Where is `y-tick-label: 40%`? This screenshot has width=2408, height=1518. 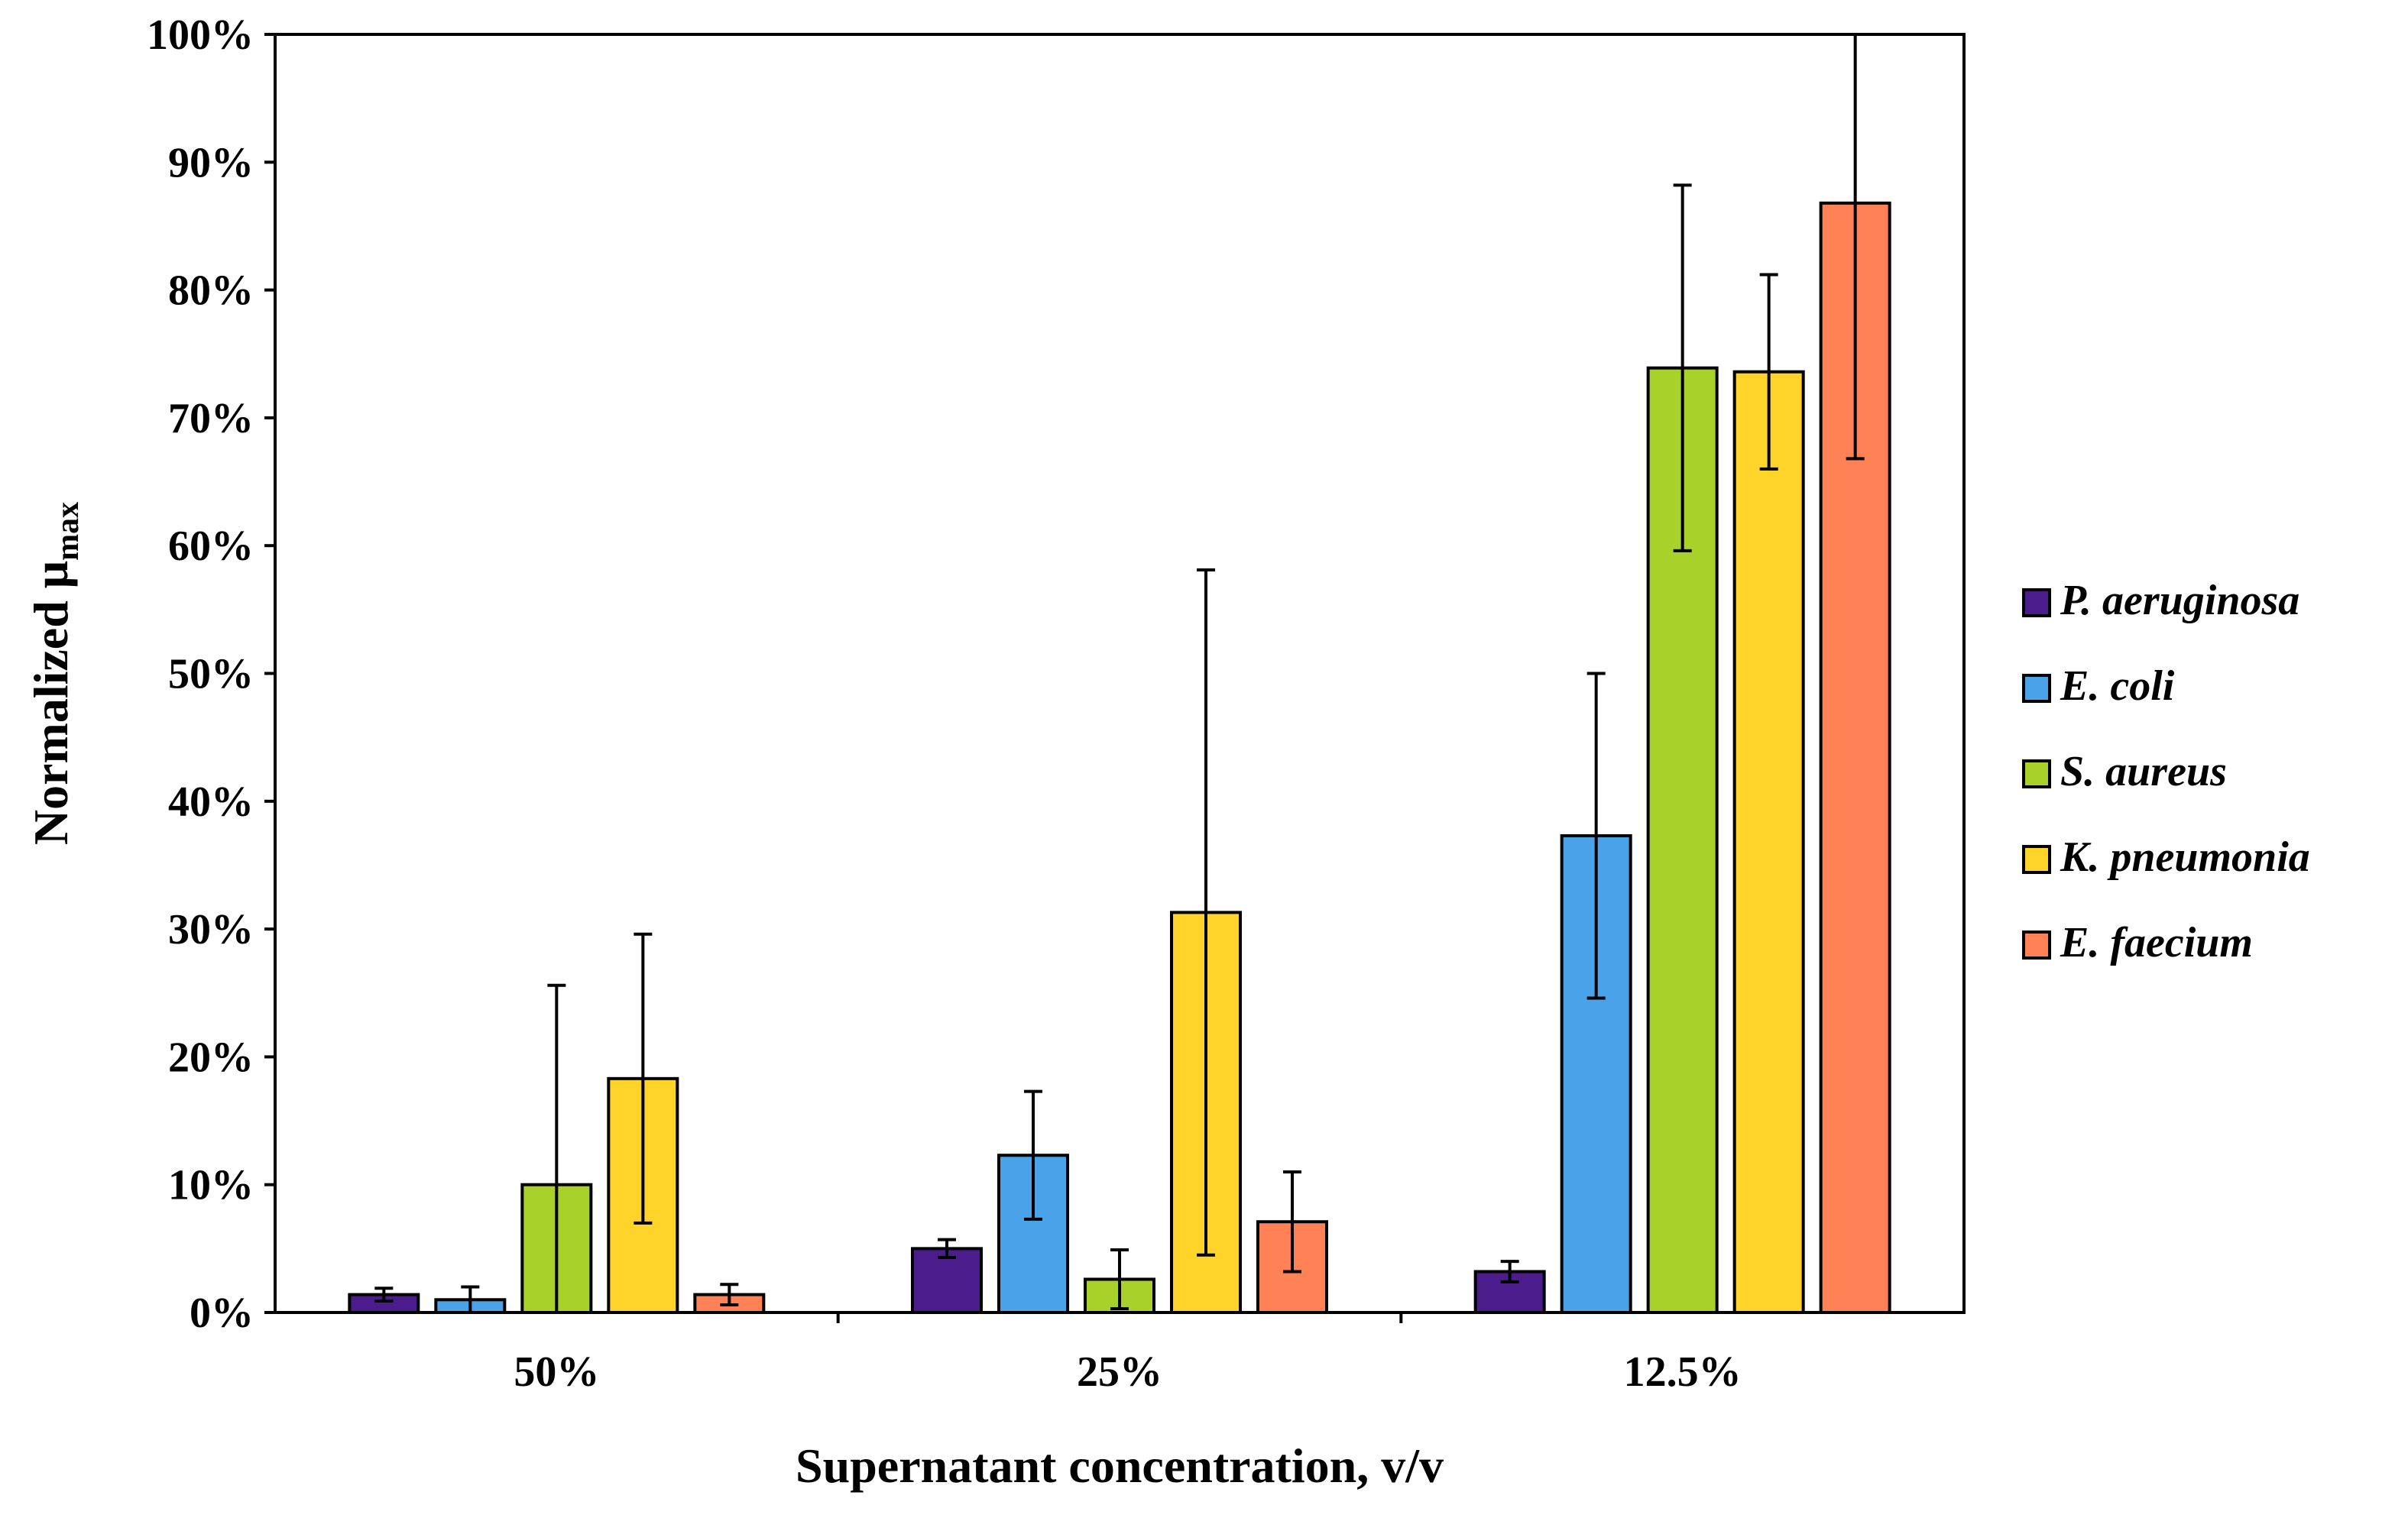
y-tick-label: 40% is located at coordinates (211, 802).